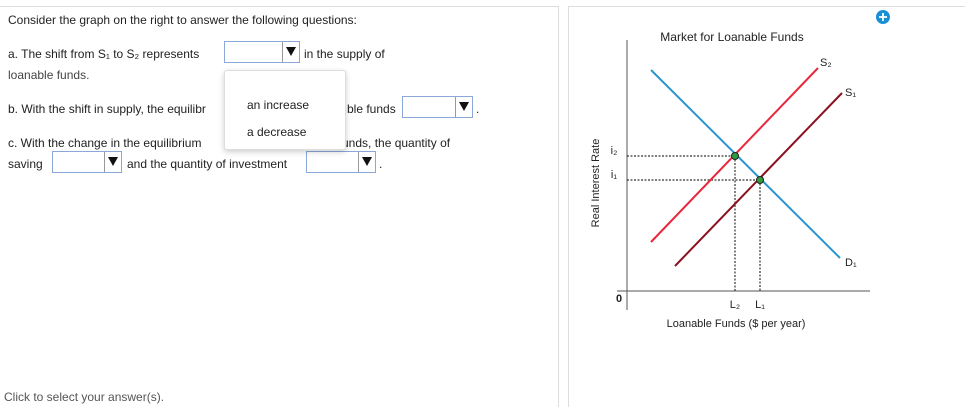 The image size is (965, 407). I want to click on question-text: in the supply of, so click(344, 54).